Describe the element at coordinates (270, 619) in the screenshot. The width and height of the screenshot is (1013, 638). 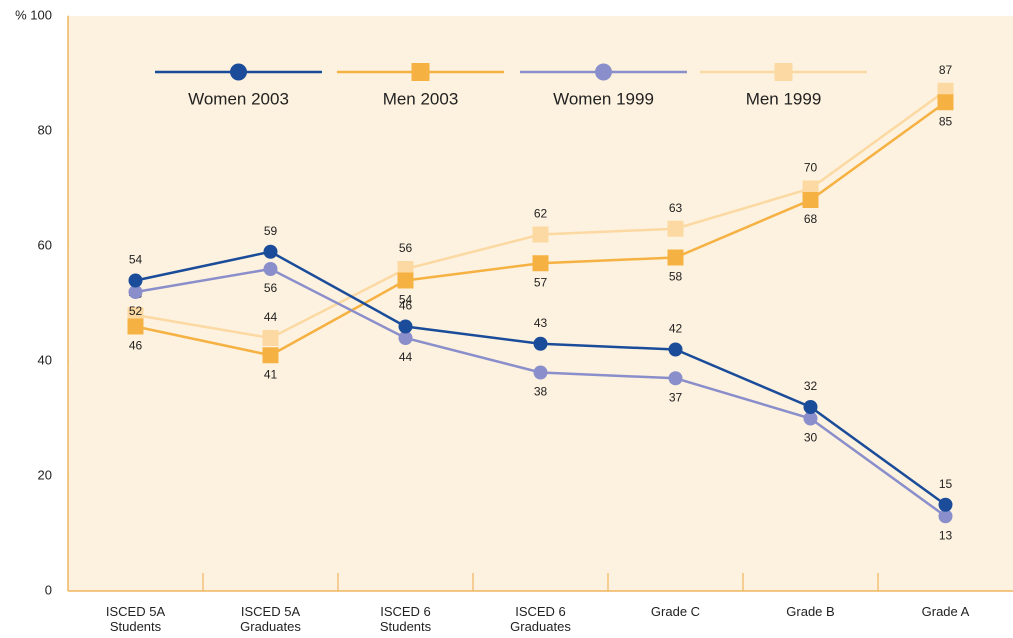
I see `x-tick-label: ISCED 5A Graduates` at that location.